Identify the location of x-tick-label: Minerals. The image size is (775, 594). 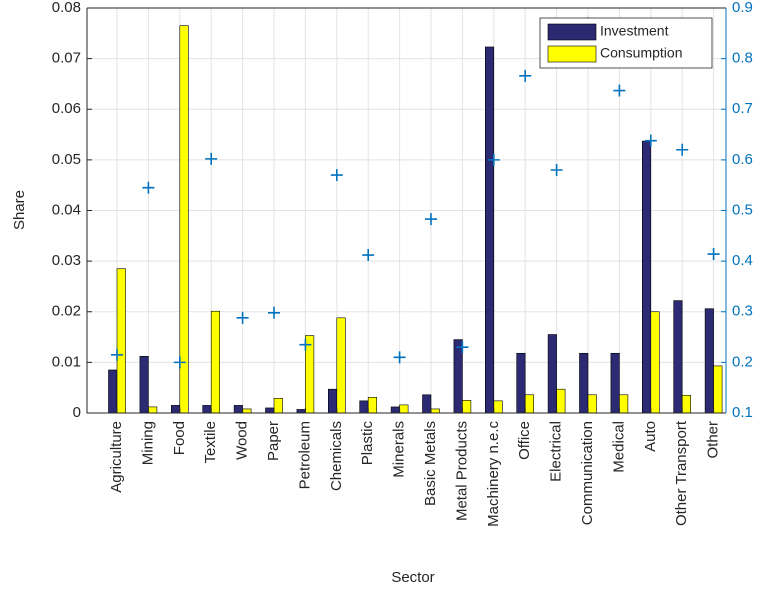
(399, 449).